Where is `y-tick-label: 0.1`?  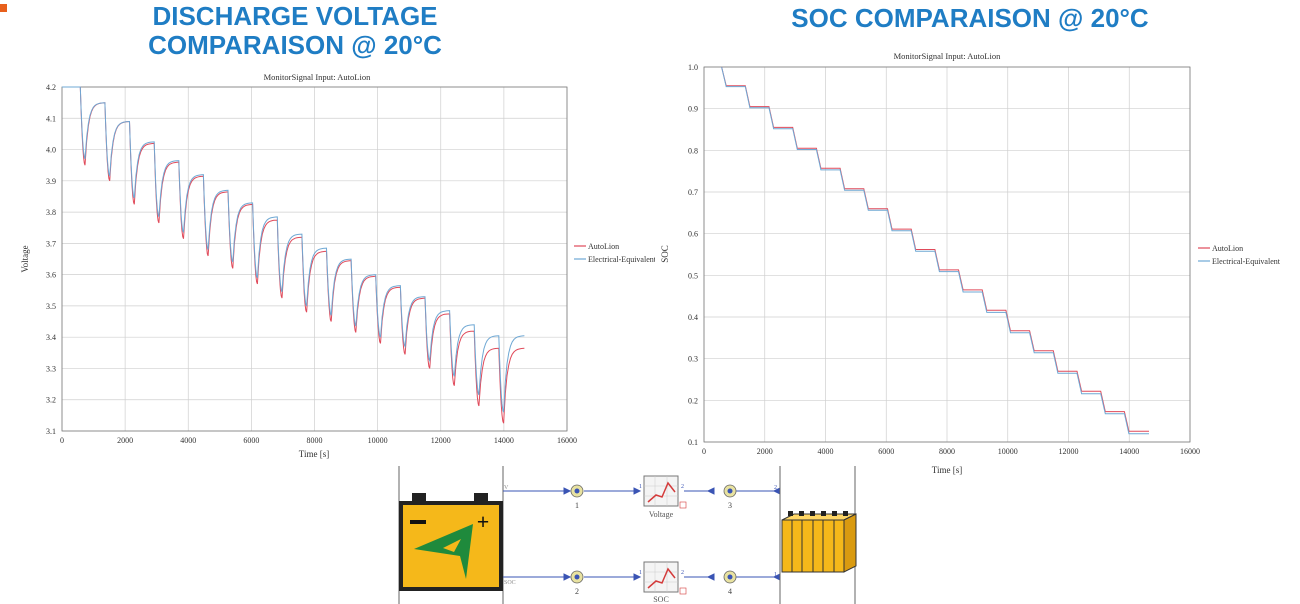 y-tick-label: 0.1 is located at coordinates (693, 442).